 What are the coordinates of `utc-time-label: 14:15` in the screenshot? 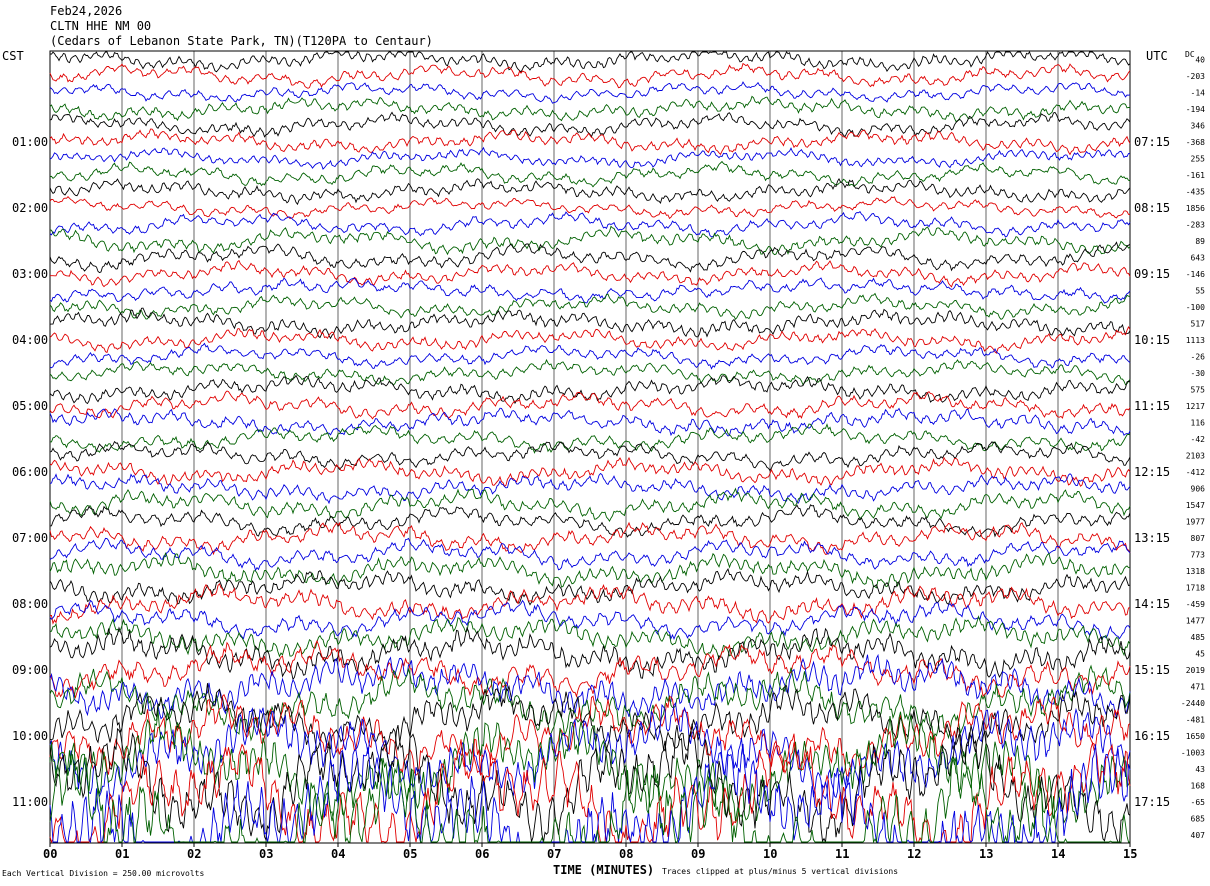 It's located at (1152, 604).